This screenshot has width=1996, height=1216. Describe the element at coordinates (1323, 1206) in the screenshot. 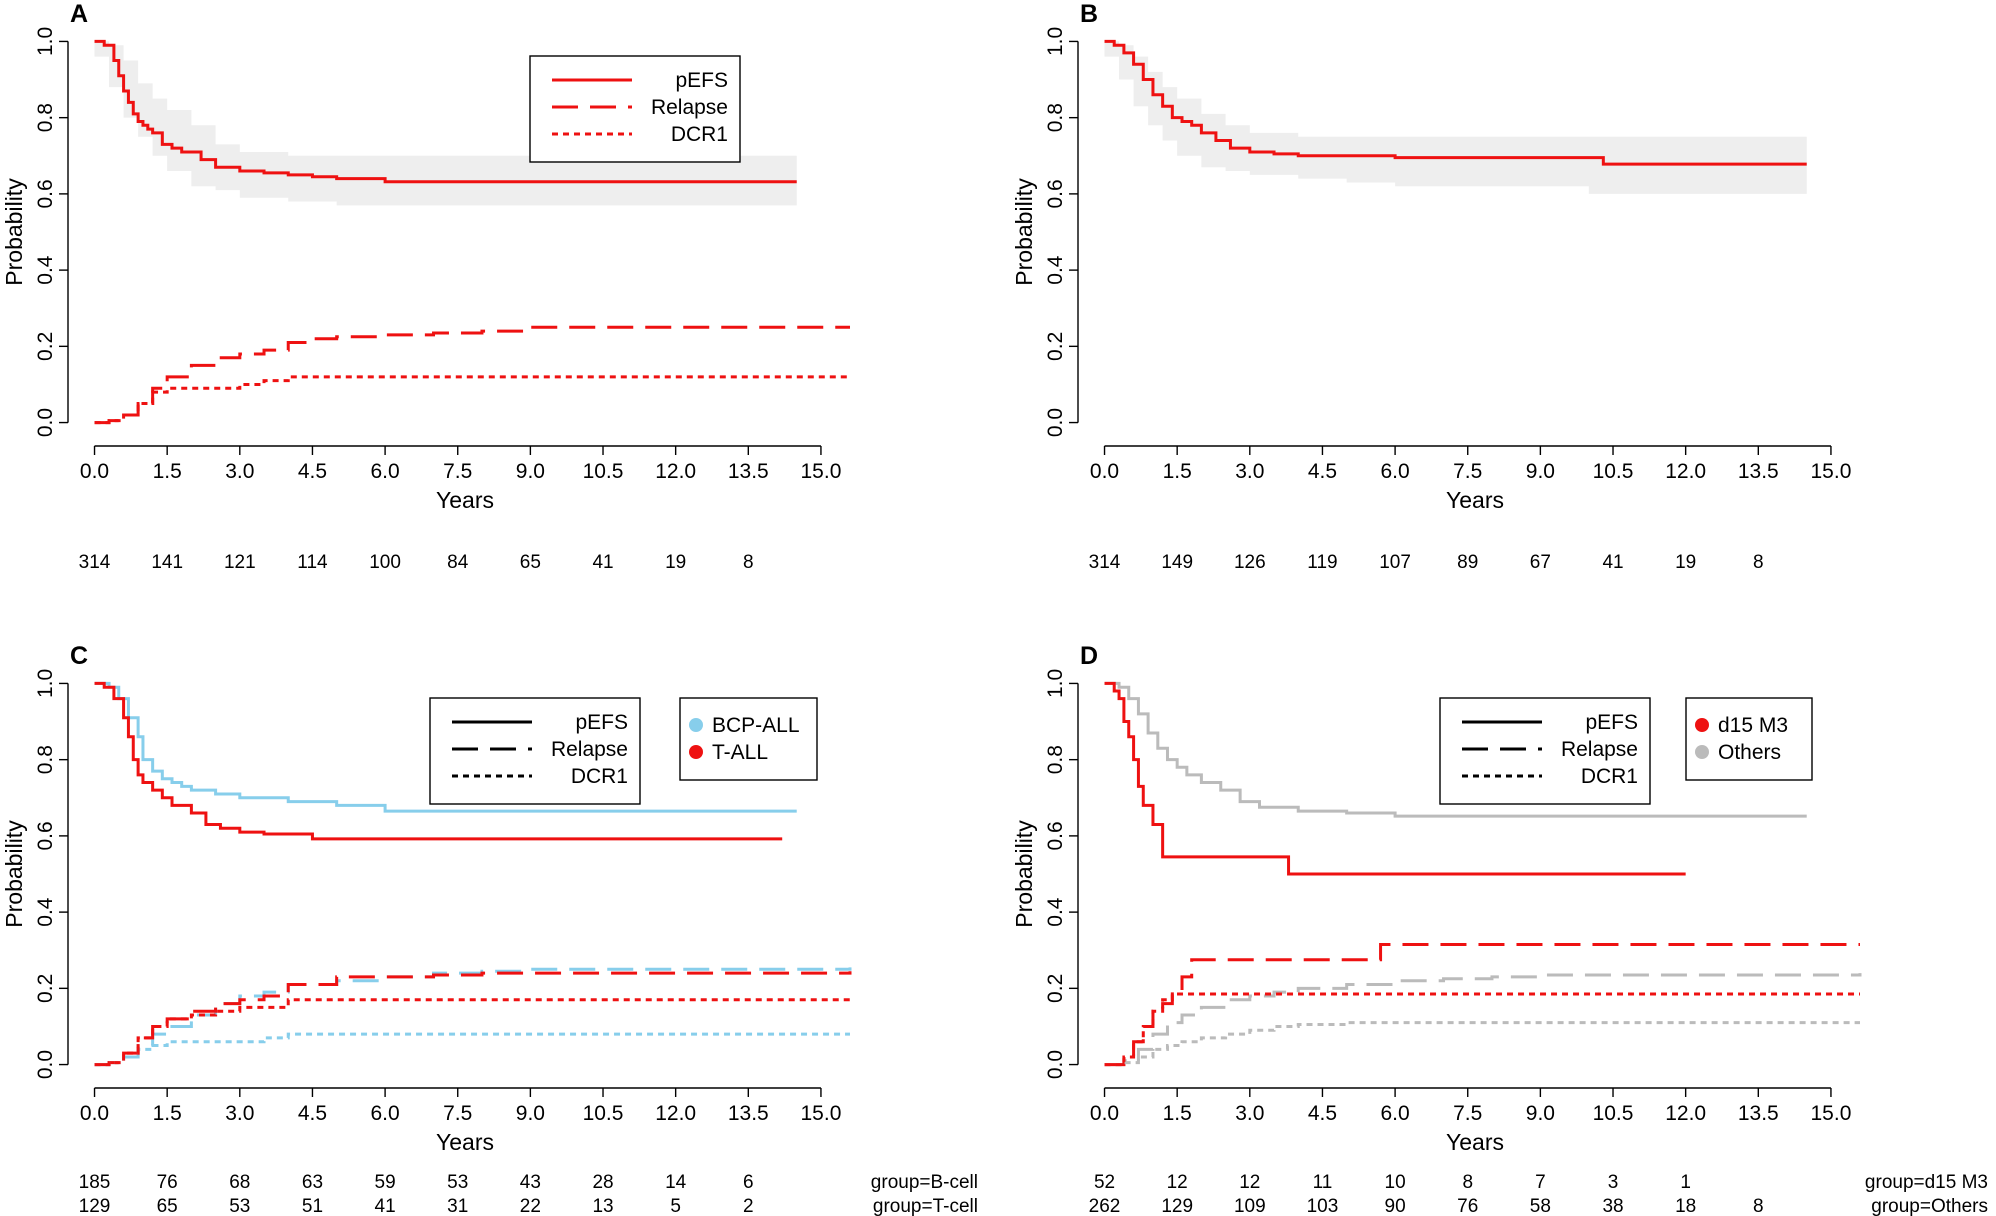

I see `risk-count: 103` at that location.